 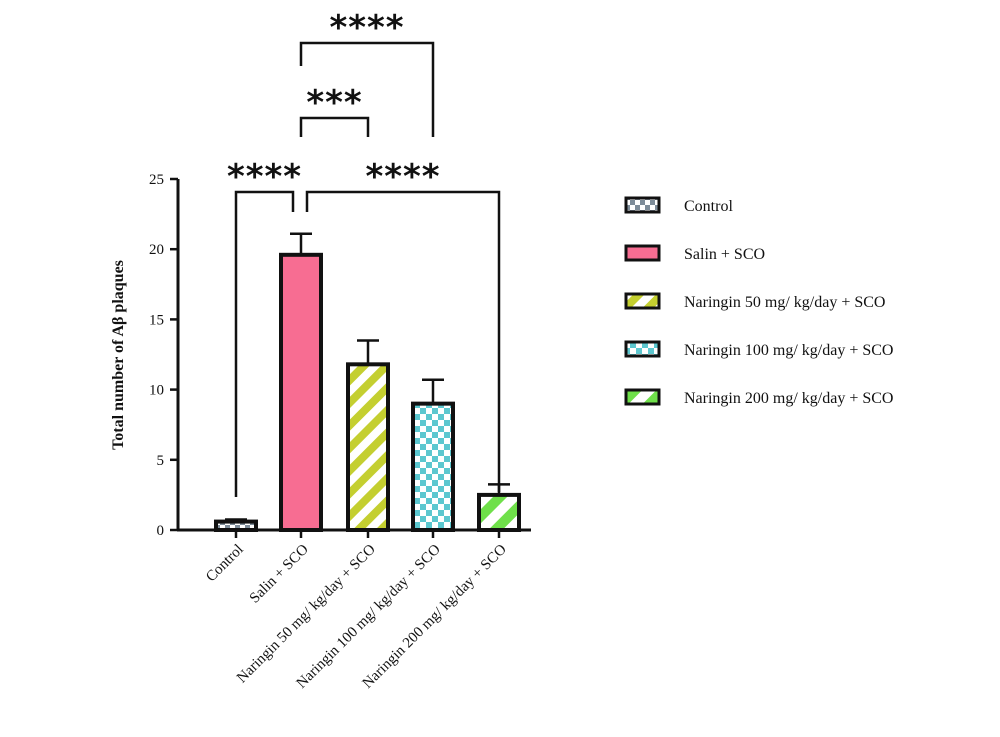 I want to click on sig-bracket-control-salin-label: ****, so click(x=264, y=177).